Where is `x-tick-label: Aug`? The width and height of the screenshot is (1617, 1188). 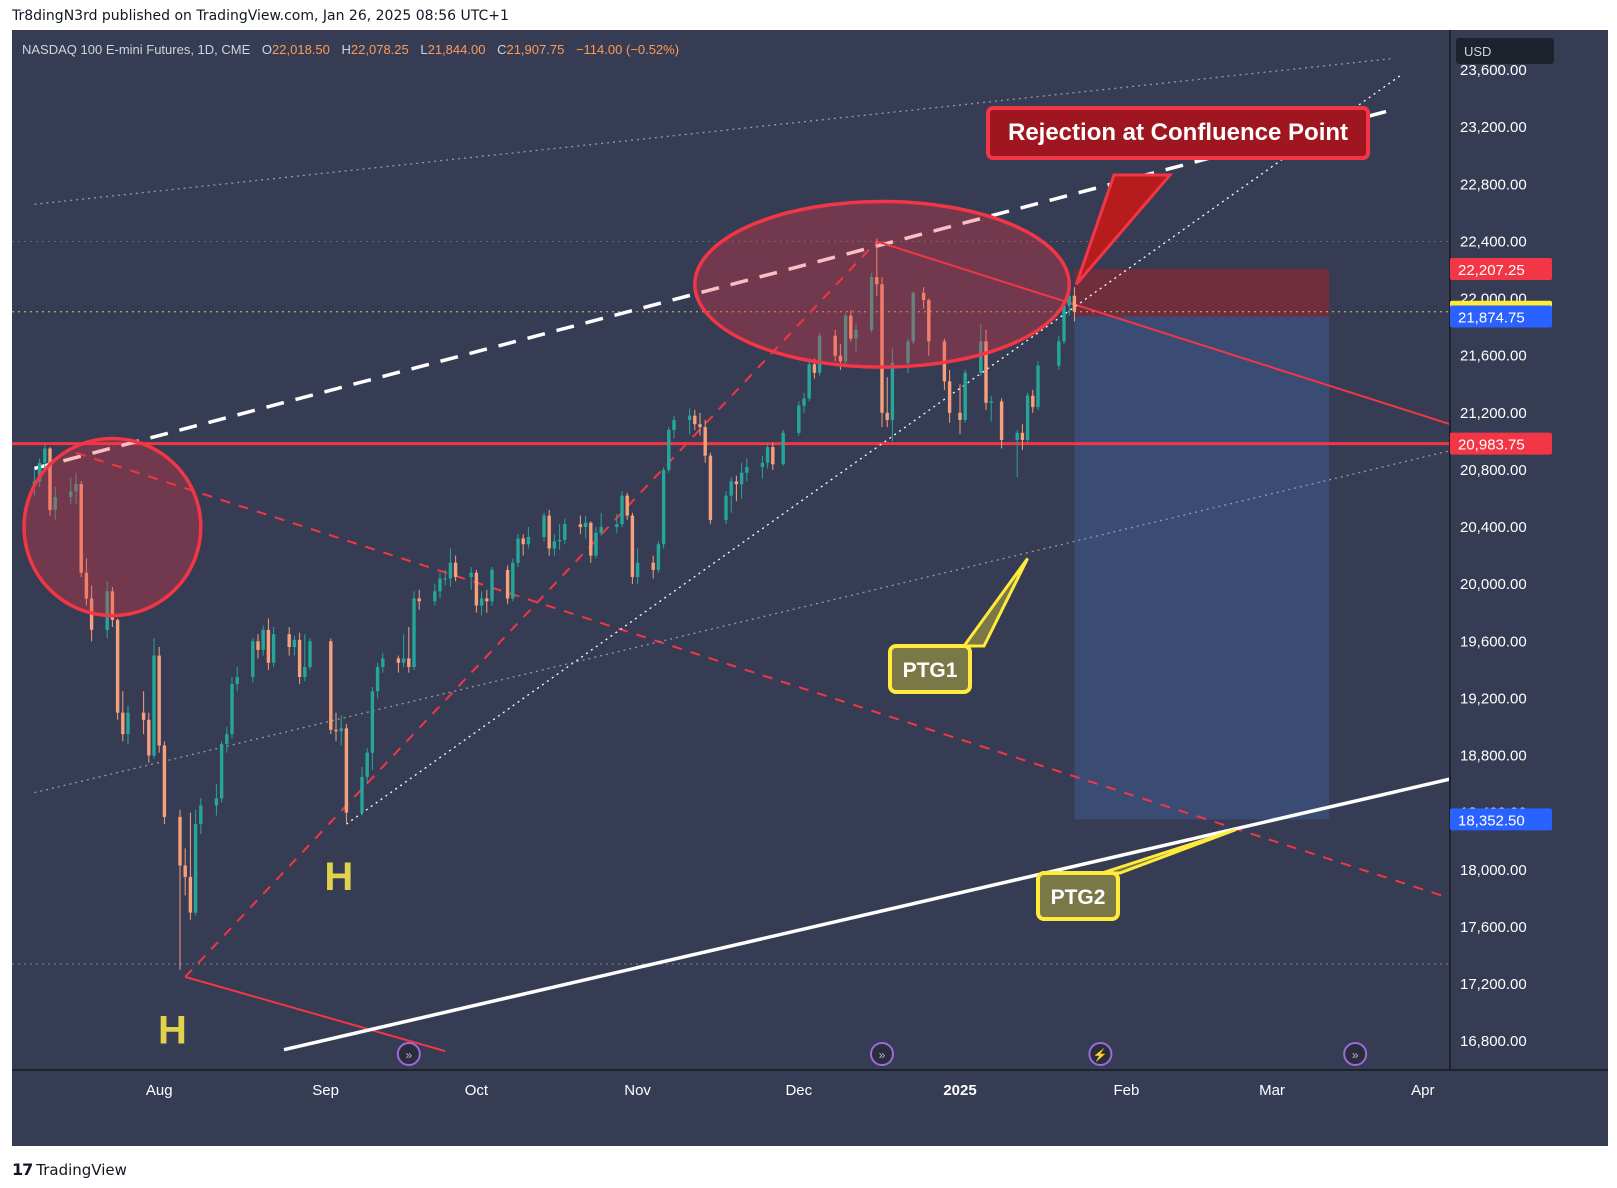 x-tick-label: Aug is located at coordinates (159, 1090).